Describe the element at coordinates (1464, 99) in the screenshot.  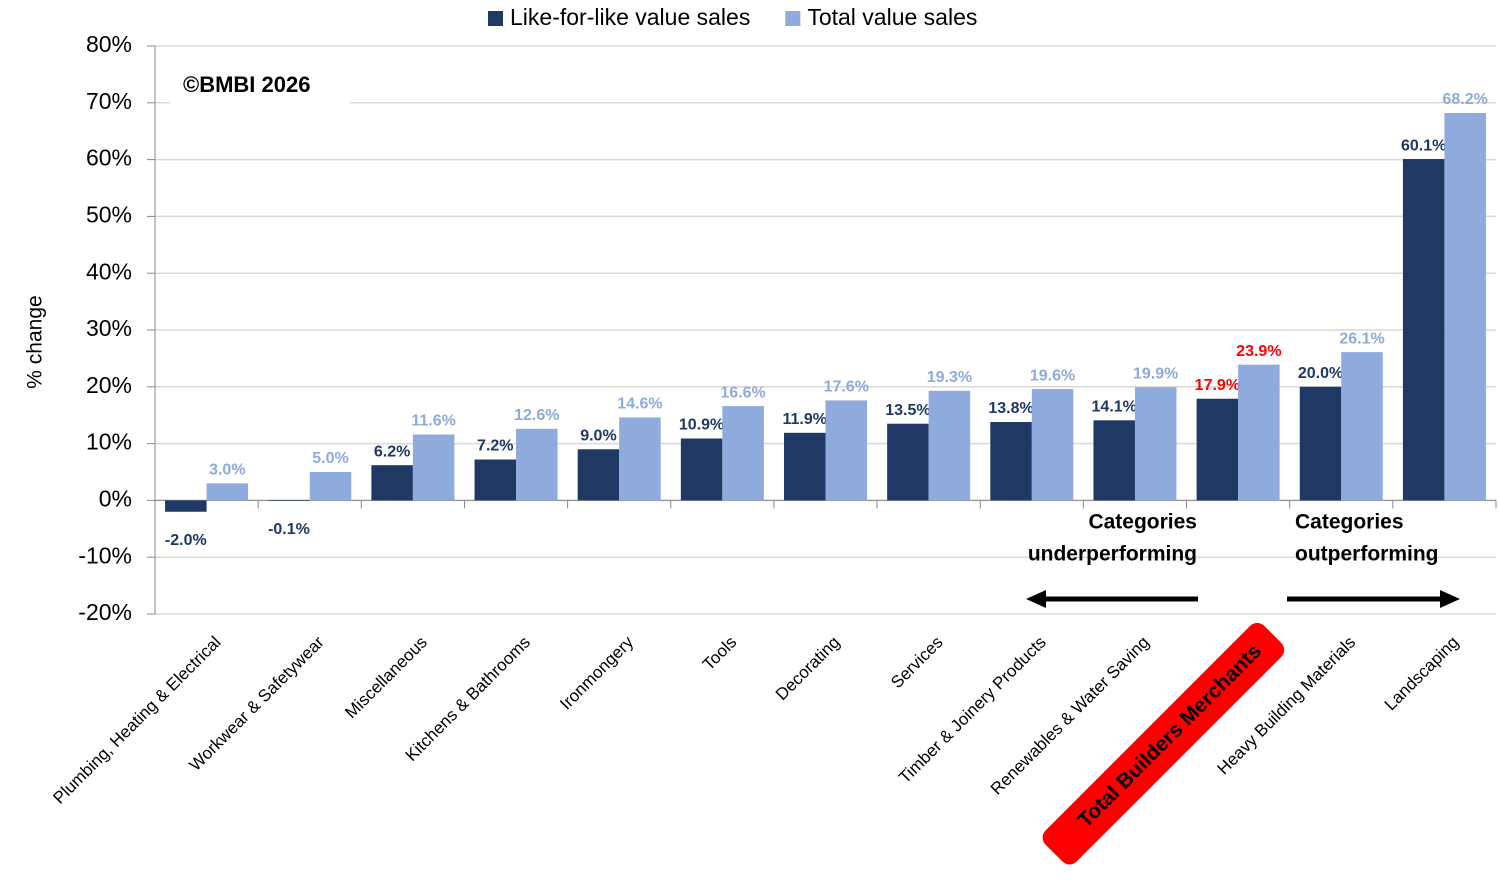
I see `value-label: 68.2%` at that location.